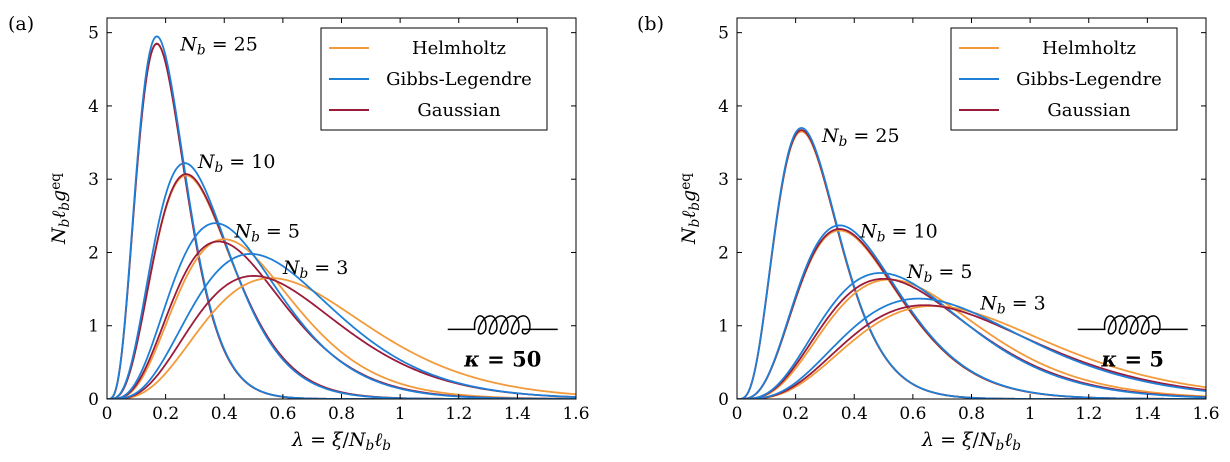 Image resolution: width=1230 pixels, height=462 pixels. I want to click on panel-label: (a), so click(21, 24).